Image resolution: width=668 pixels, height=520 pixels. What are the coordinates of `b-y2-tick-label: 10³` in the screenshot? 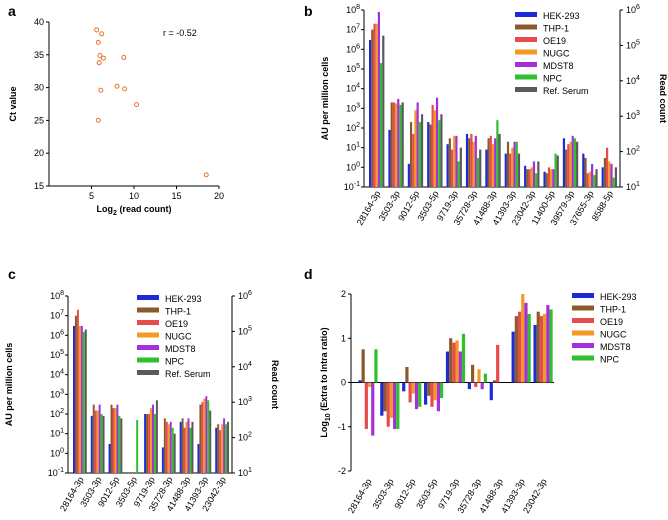 It's located at (633, 115).